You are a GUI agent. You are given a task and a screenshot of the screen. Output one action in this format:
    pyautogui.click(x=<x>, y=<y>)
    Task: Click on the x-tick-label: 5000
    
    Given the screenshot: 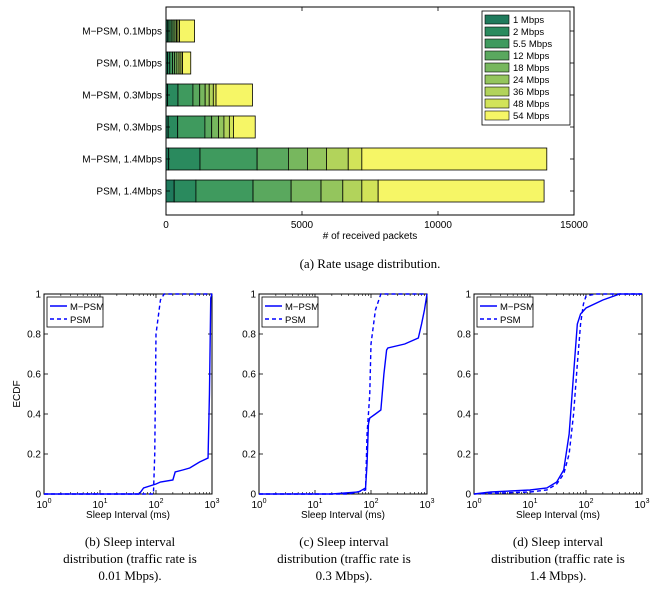 What is the action you would take?
    pyautogui.click(x=302, y=225)
    